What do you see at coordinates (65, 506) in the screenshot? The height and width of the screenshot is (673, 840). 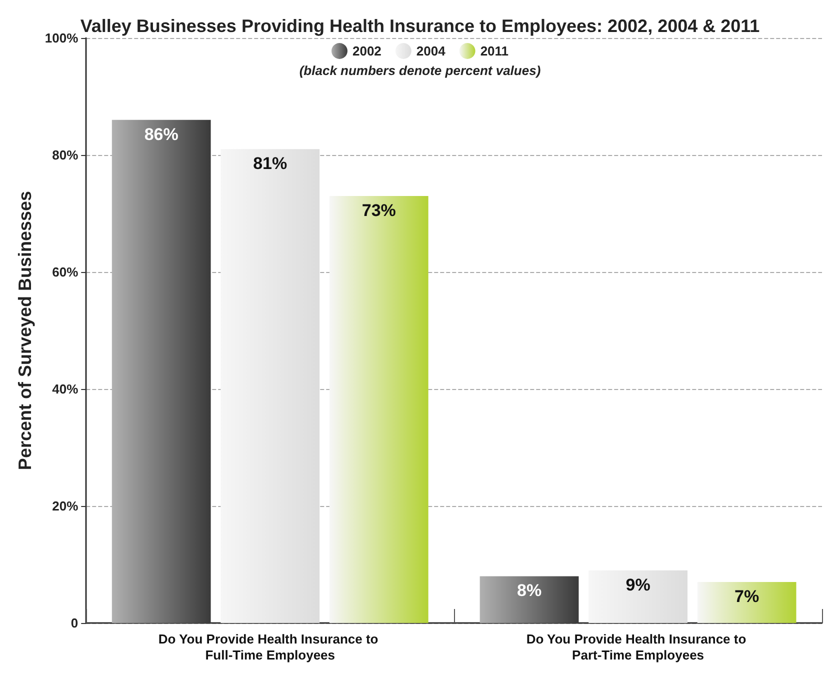 I see `y-tick-label: 20%` at bounding box center [65, 506].